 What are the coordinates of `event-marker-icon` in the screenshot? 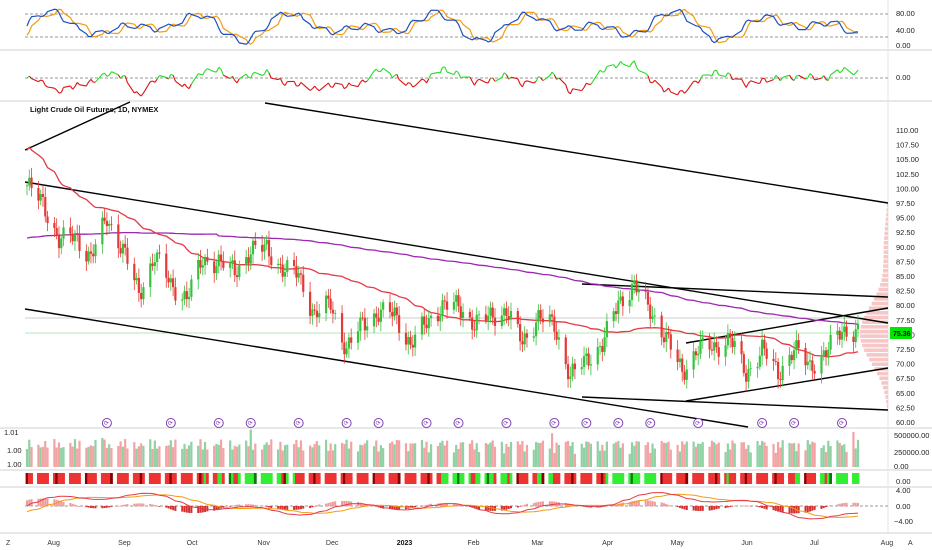 It's located at (106, 423).